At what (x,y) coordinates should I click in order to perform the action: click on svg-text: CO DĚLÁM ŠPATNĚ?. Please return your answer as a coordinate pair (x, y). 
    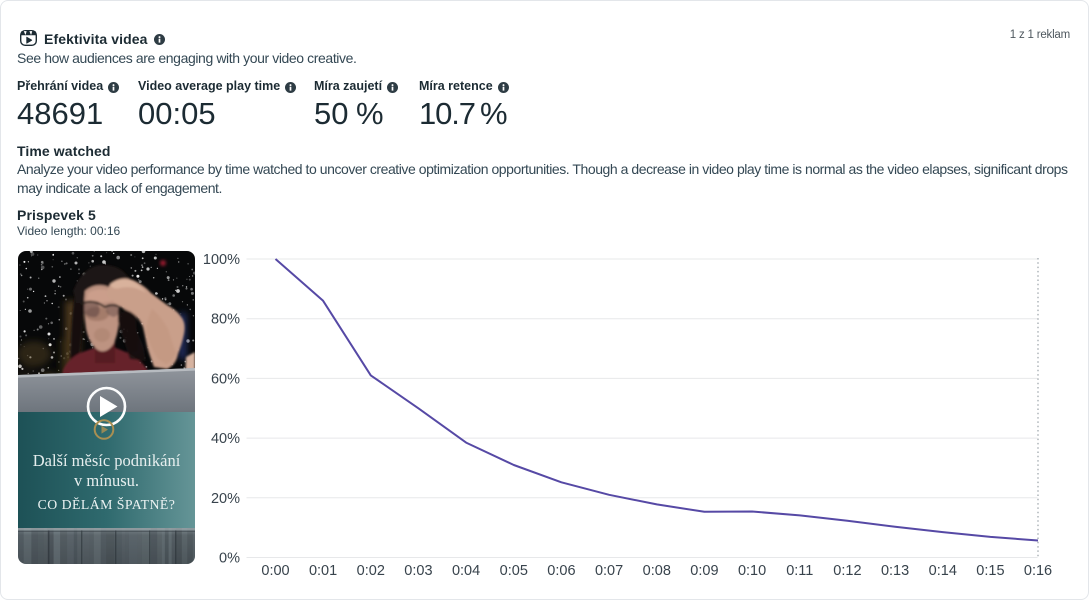
    Looking at the image, I should click on (107, 504).